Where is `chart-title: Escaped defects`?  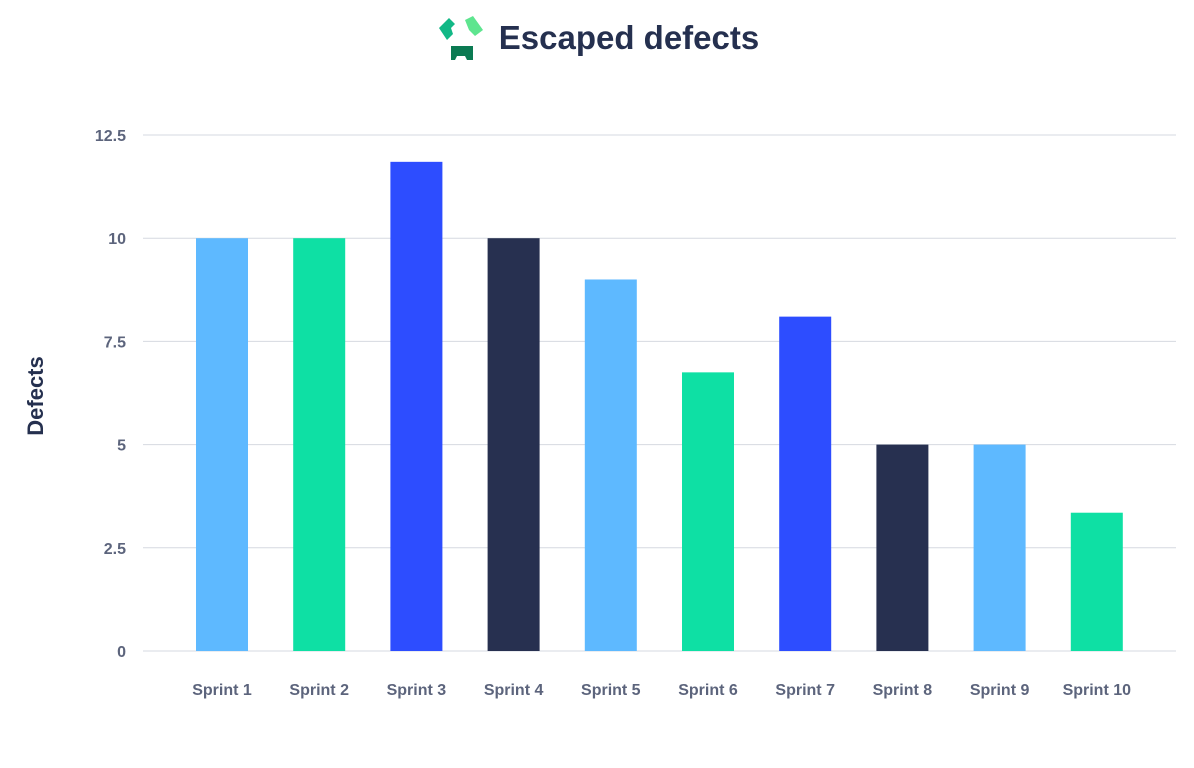 chart-title: Escaped defects is located at coordinates (629, 37).